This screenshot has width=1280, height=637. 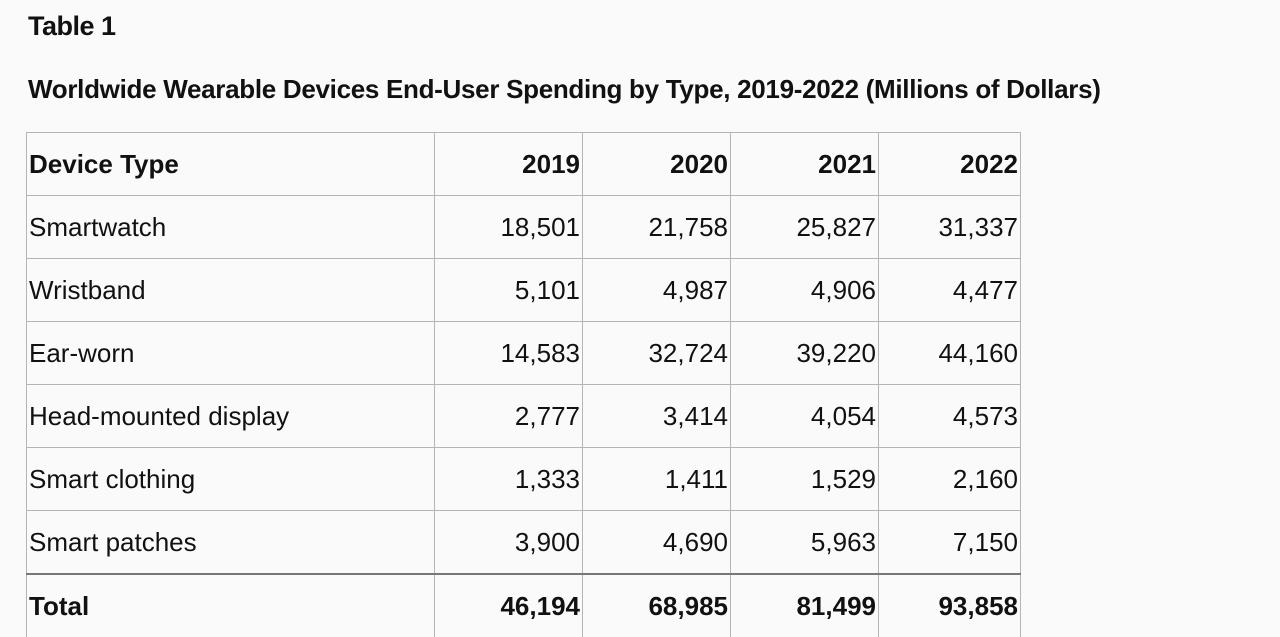 What do you see at coordinates (508, 479) in the screenshot?
I see `cell-2019: 1,333` at bounding box center [508, 479].